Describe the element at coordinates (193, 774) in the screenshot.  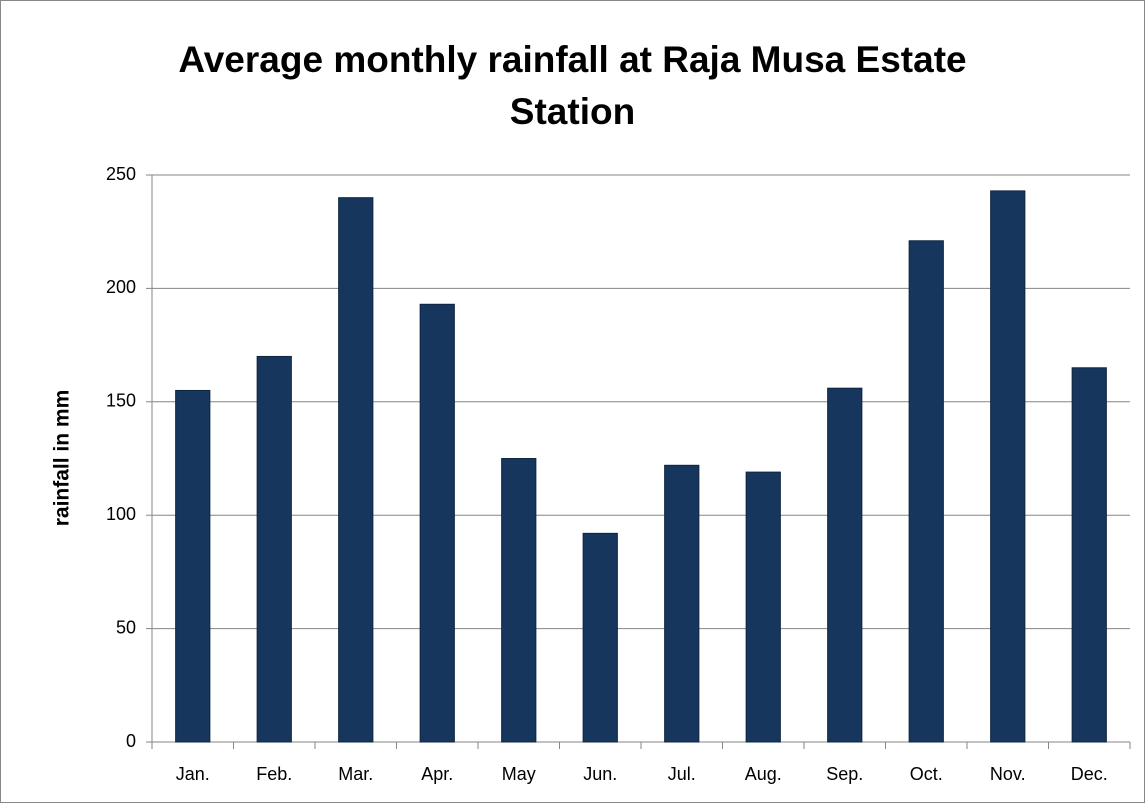
I see `x-tick-label: Jan.` at that location.